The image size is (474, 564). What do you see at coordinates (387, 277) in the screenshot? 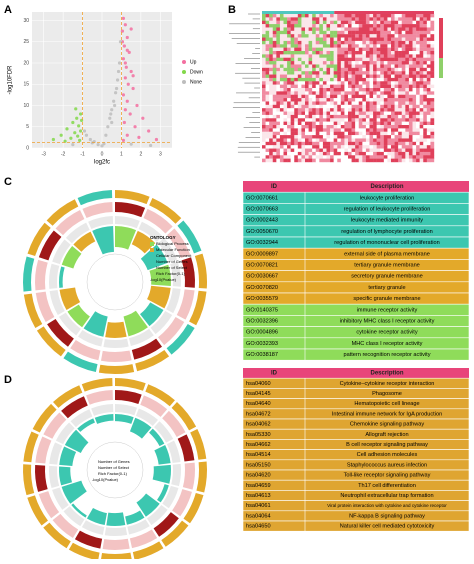
I see `table-cell: secretory granule membrane` at bounding box center [387, 277].